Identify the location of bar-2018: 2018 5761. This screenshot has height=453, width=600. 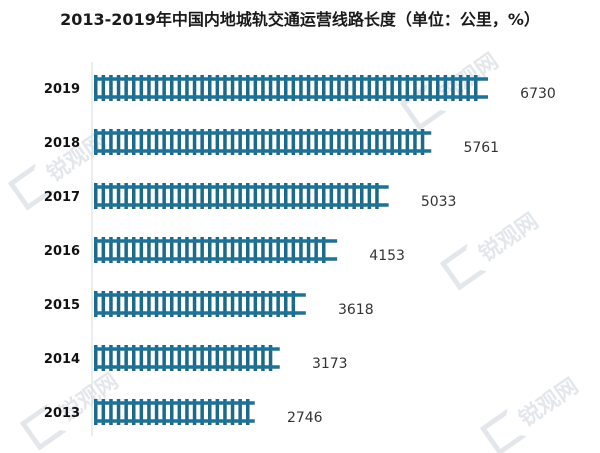
(271, 142).